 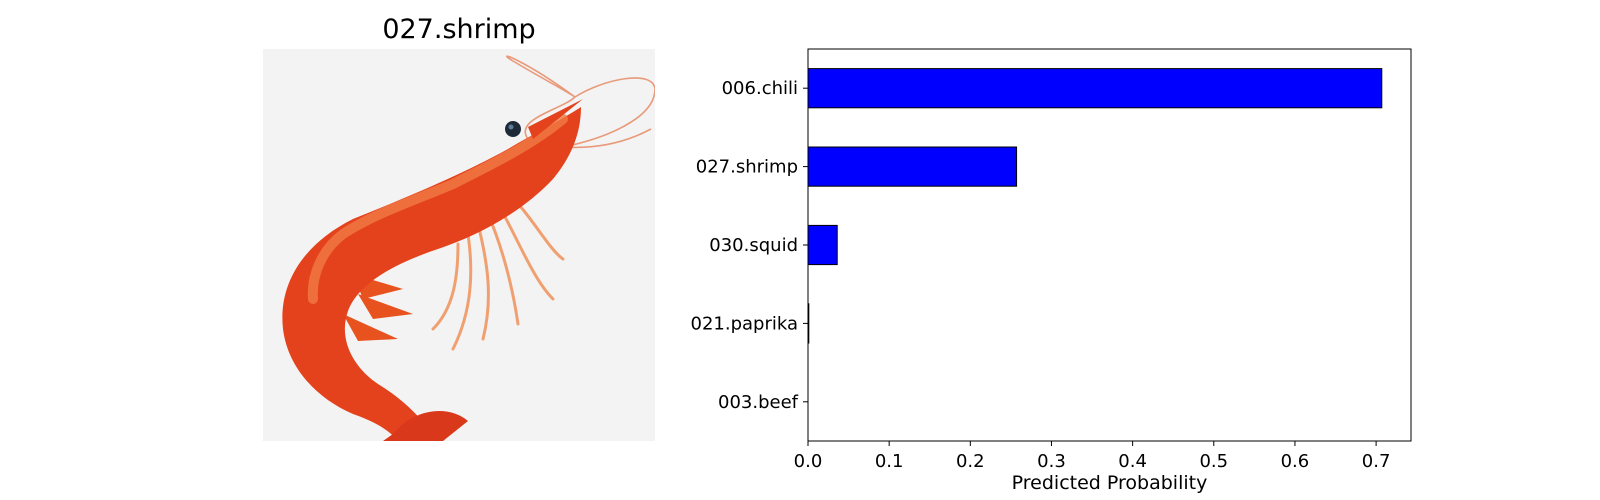 What do you see at coordinates (889, 461) in the screenshot?
I see `x-tick-label: 0.1` at bounding box center [889, 461].